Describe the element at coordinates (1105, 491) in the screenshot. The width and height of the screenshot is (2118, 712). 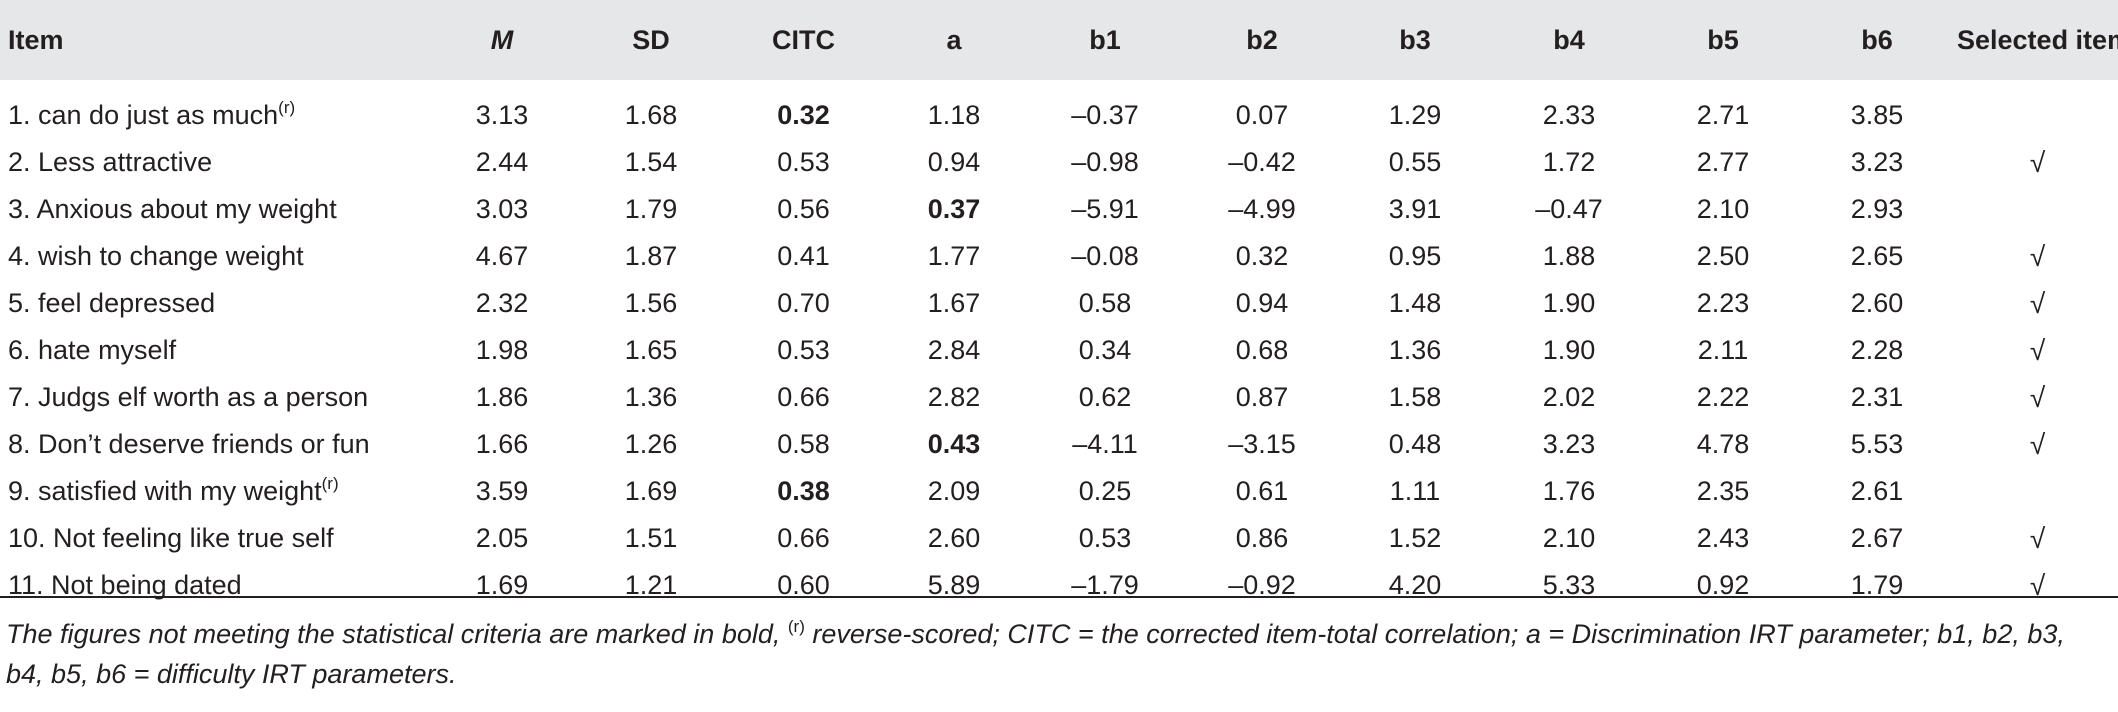
I see `b1-cell: 0.25` at that location.